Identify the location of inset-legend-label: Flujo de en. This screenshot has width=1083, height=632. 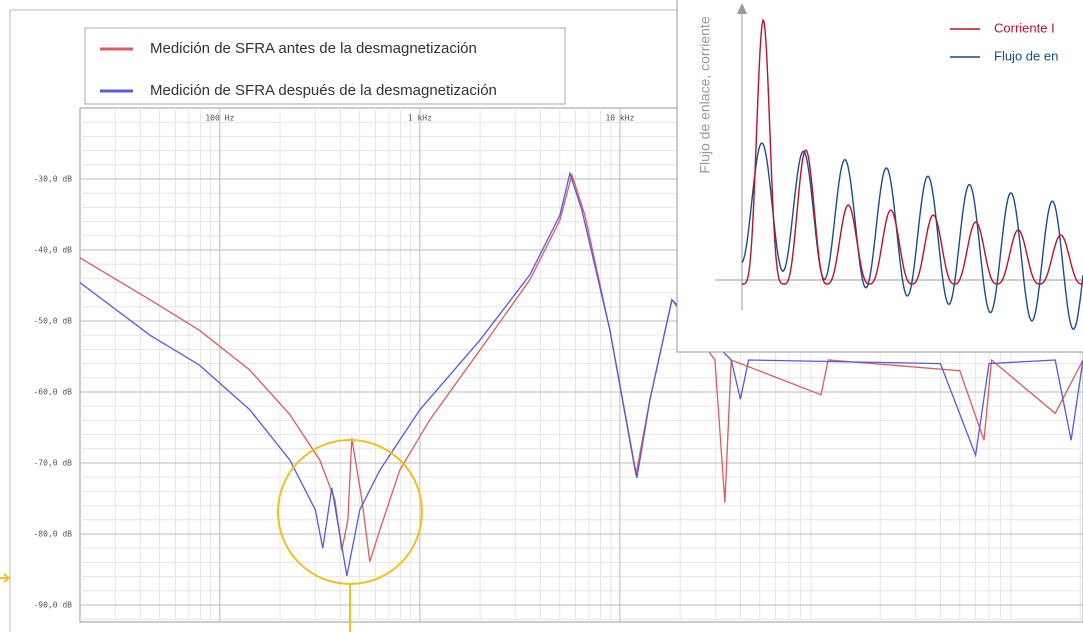
(1026, 55).